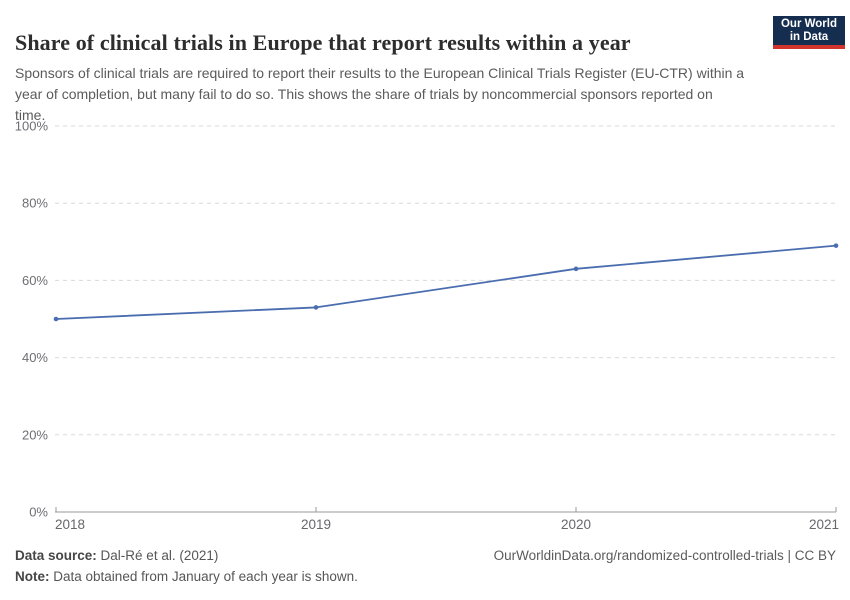  I want to click on owid-logo-line2: in Data, so click(809, 36).